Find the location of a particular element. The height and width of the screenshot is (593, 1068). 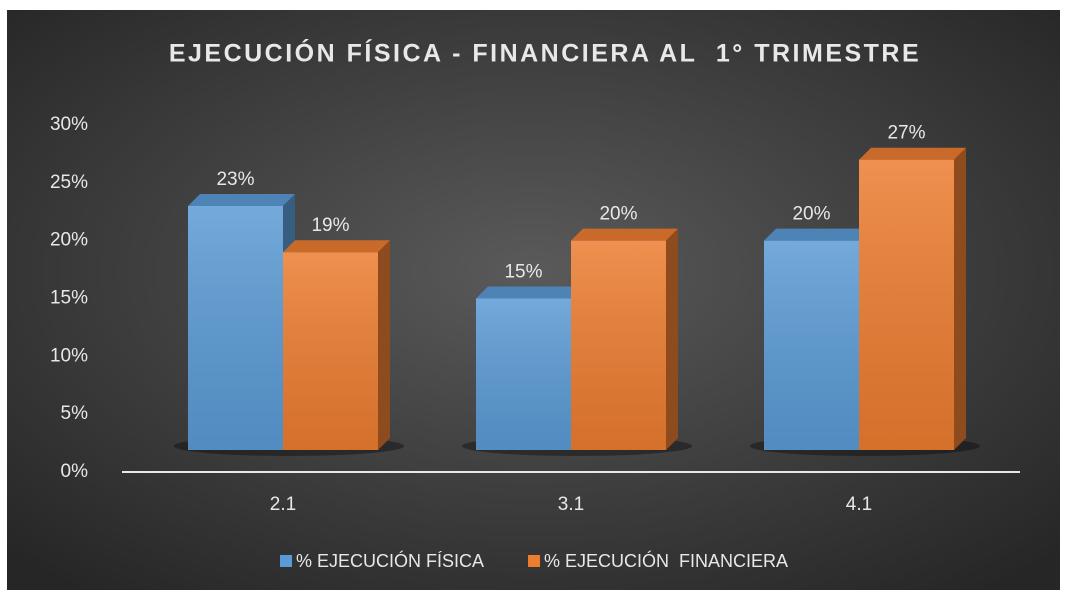

y-tick-label: 30% is located at coordinates (69, 124).